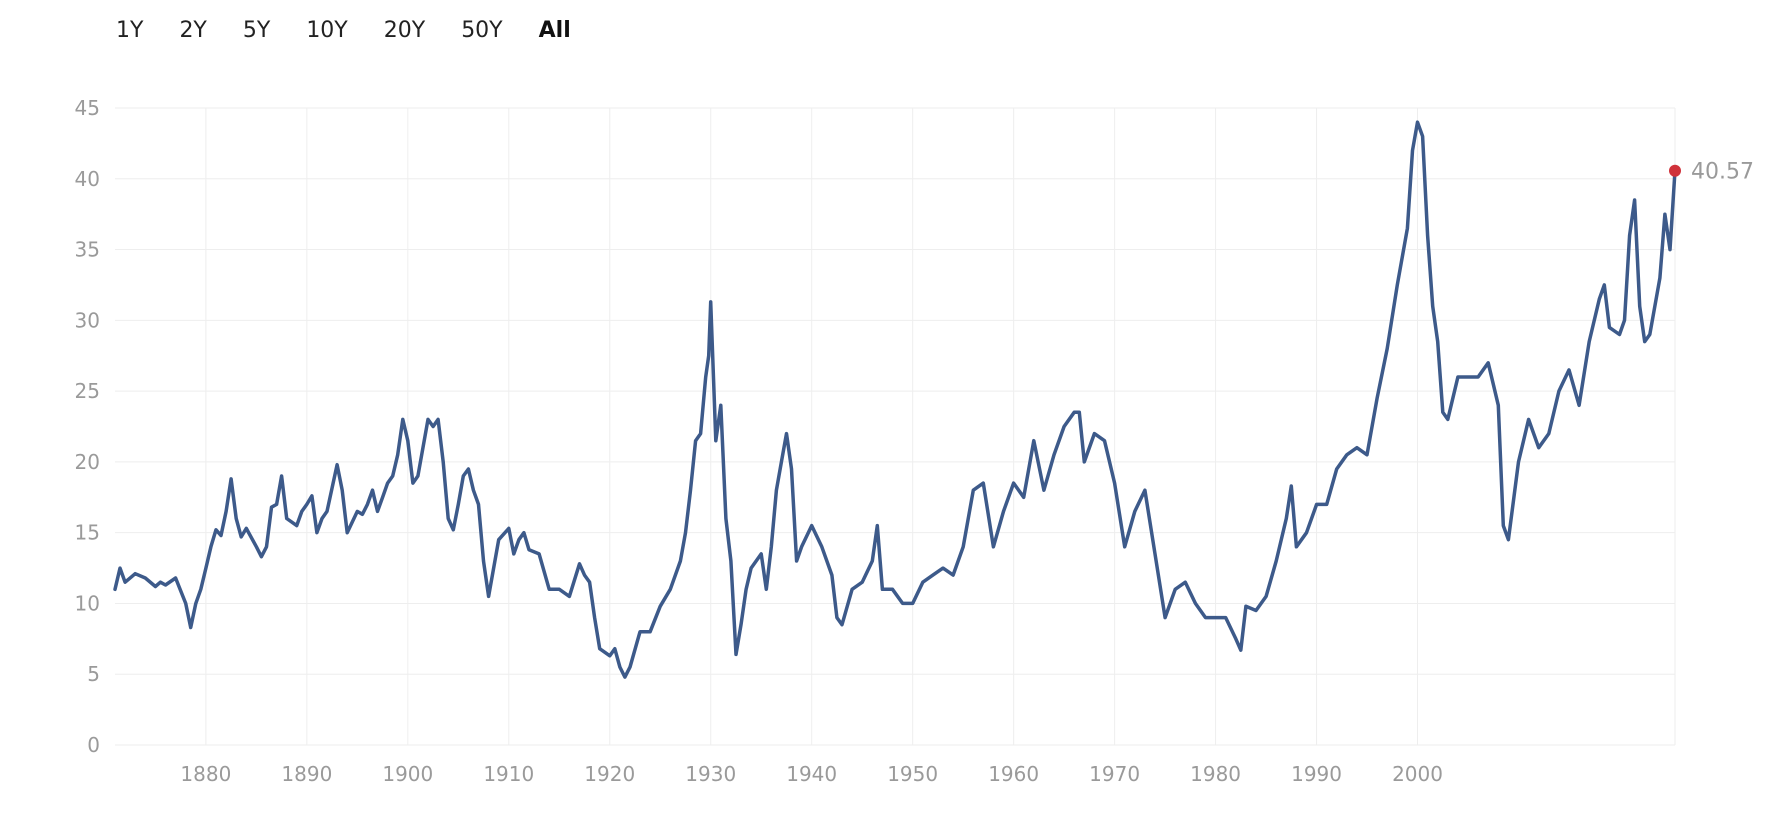 The height and width of the screenshot is (838, 1770). Describe the element at coordinates (1675, 170) in the screenshot. I see `last-value-point` at that location.